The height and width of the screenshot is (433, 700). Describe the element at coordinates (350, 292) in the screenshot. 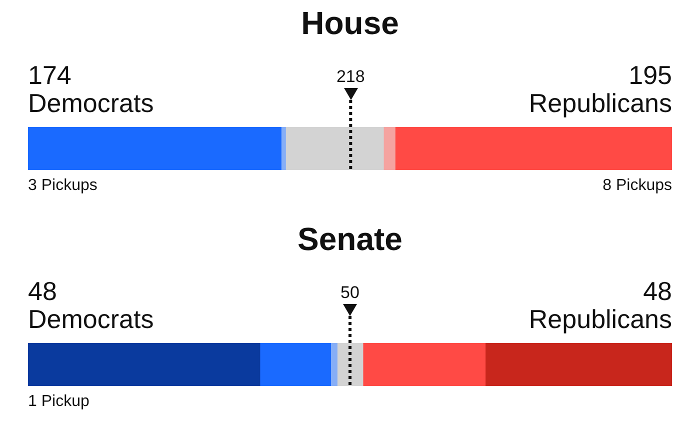

I see `text: 50` at that location.